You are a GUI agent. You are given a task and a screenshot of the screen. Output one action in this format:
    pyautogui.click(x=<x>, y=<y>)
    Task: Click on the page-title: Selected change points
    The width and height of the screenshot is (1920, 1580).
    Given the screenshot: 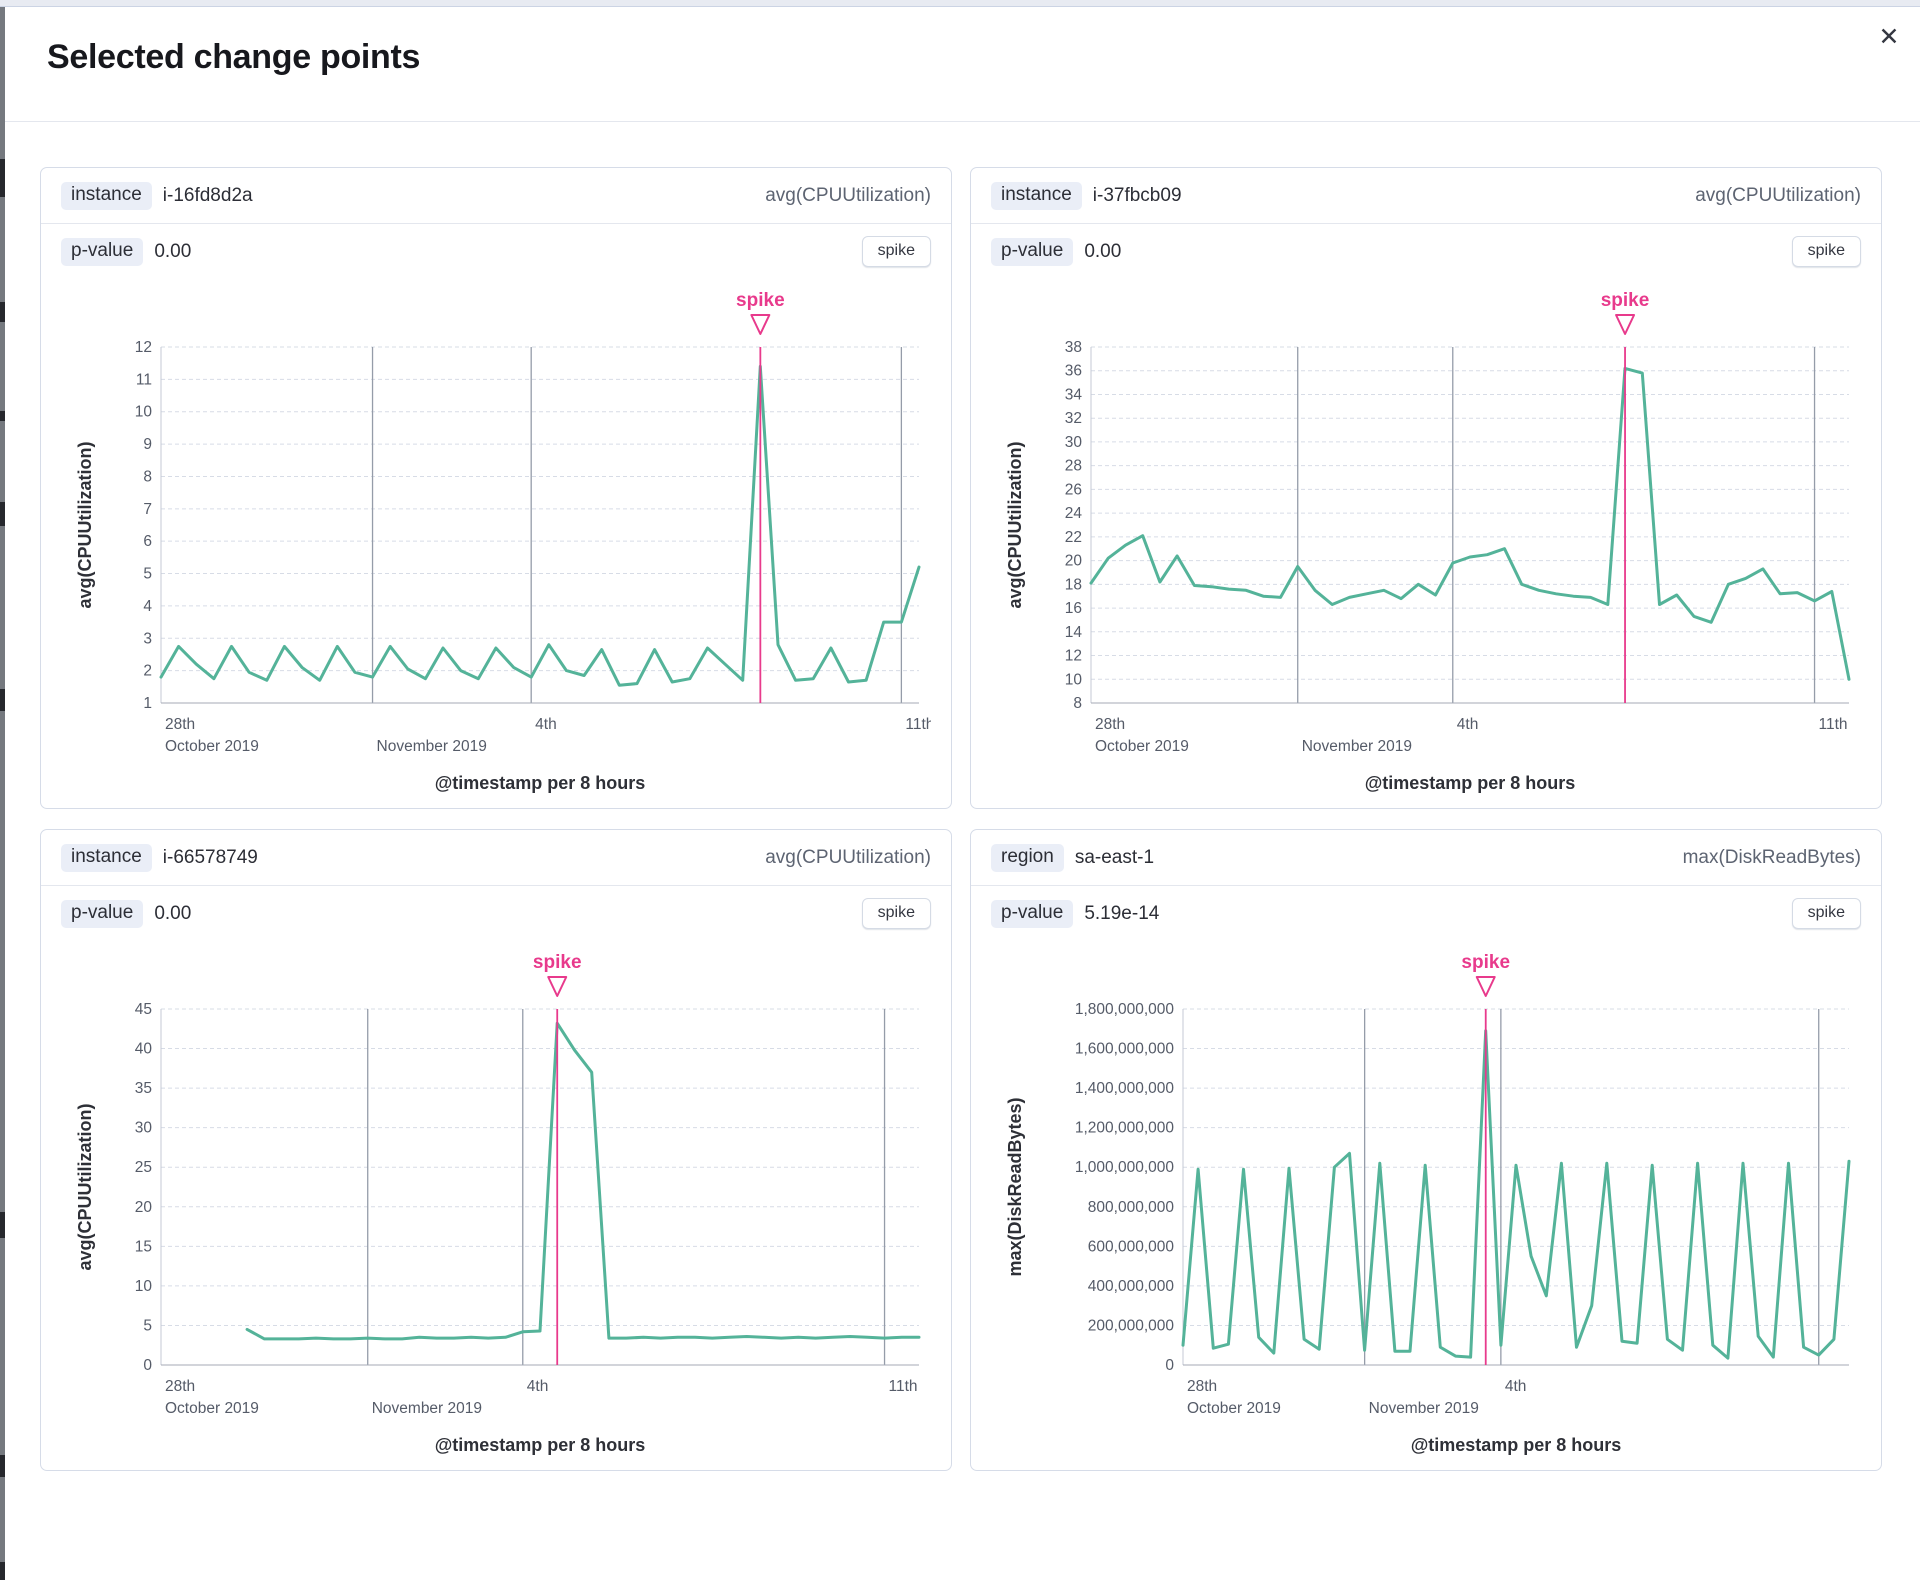 What is the action you would take?
    pyautogui.click(x=234, y=57)
    